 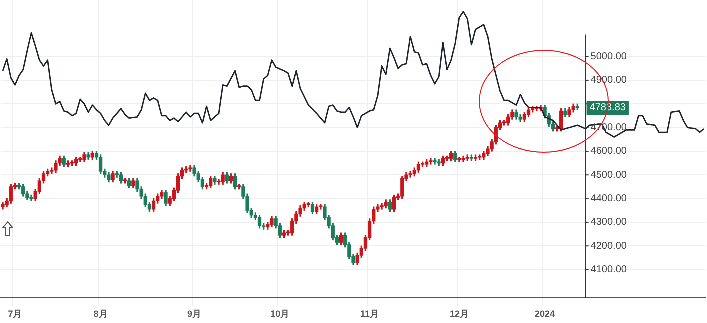 I want to click on y-tick-label: 4200.00, so click(x=609, y=246).